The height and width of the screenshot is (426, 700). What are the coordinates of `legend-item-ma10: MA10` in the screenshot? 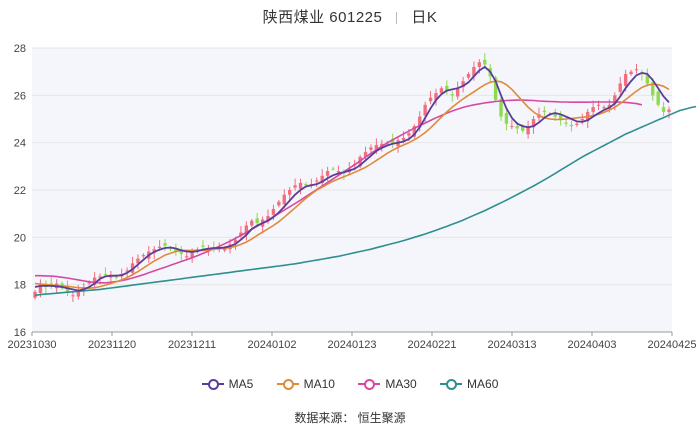 It's located at (305, 384).